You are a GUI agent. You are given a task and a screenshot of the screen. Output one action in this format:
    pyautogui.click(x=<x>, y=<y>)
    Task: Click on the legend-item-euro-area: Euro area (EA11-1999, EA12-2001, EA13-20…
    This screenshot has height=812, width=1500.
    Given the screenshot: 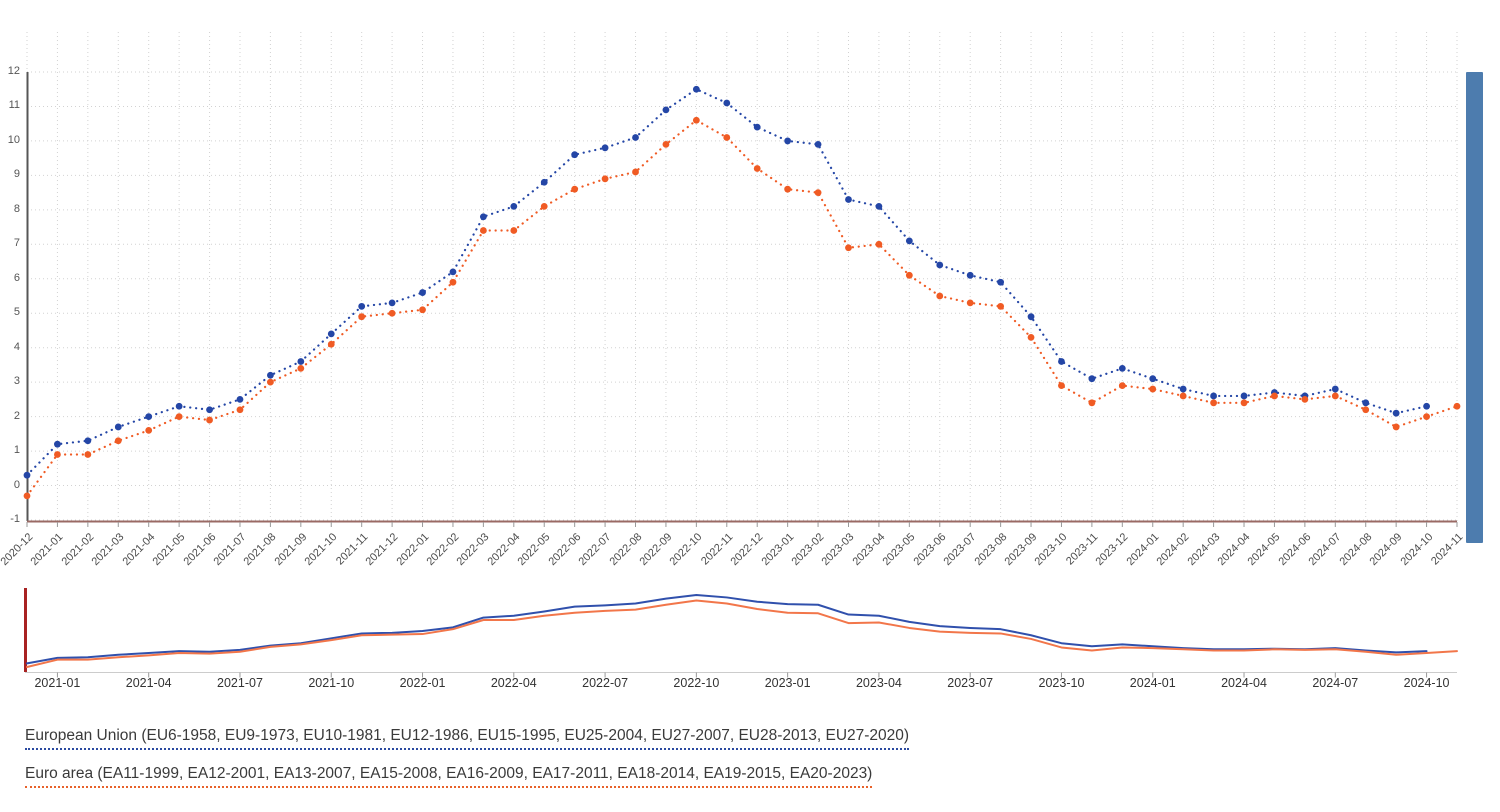 What is the action you would take?
    pyautogui.click(x=449, y=776)
    